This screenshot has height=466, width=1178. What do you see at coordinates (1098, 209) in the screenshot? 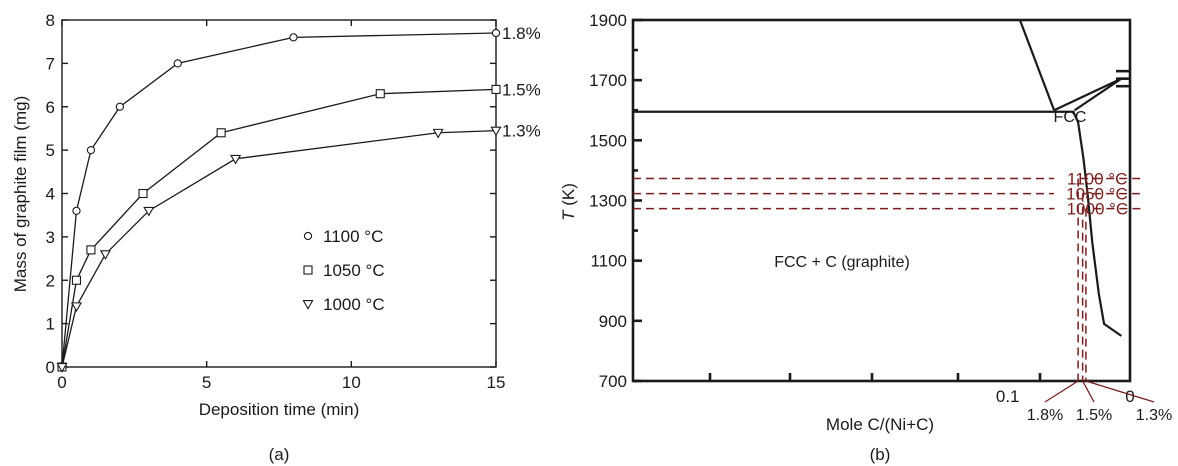
I see `isotherm-label-1000-c: 1000 °C` at bounding box center [1098, 209].